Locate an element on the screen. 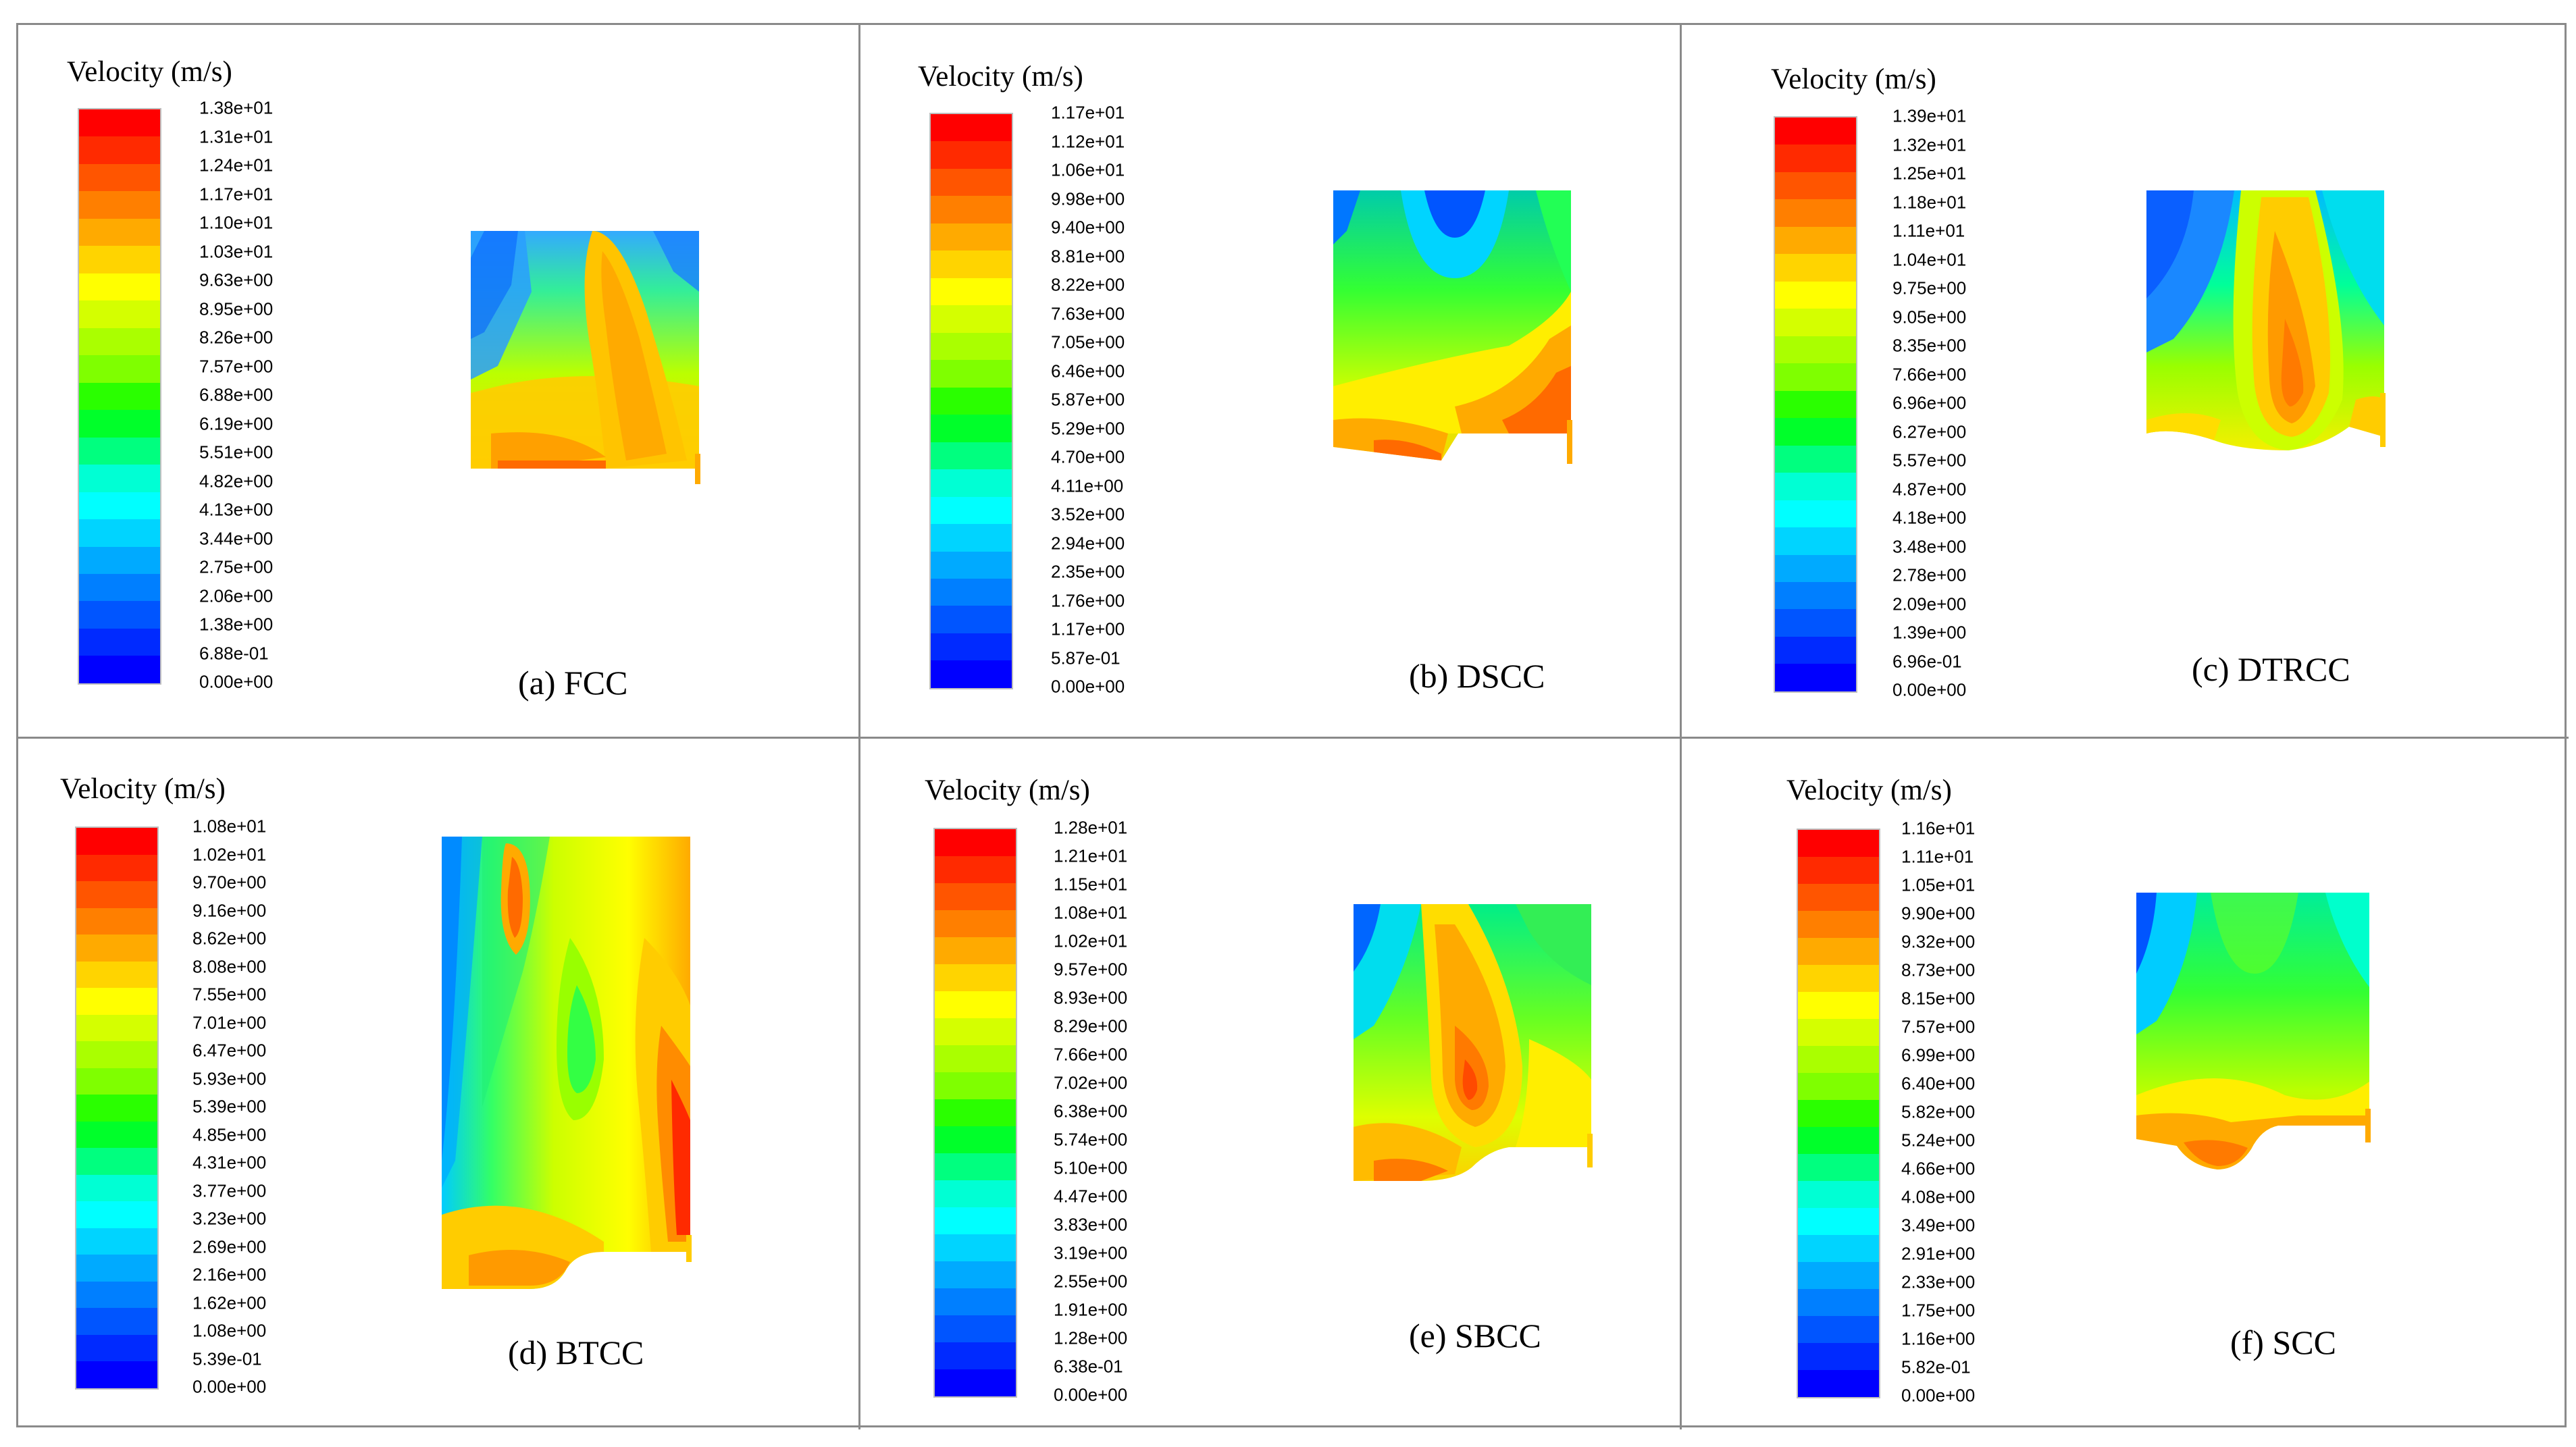 The height and width of the screenshot is (1447, 2576). colorbar-tick-label: 7.02e+00 is located at coordinates (1091, 1082).